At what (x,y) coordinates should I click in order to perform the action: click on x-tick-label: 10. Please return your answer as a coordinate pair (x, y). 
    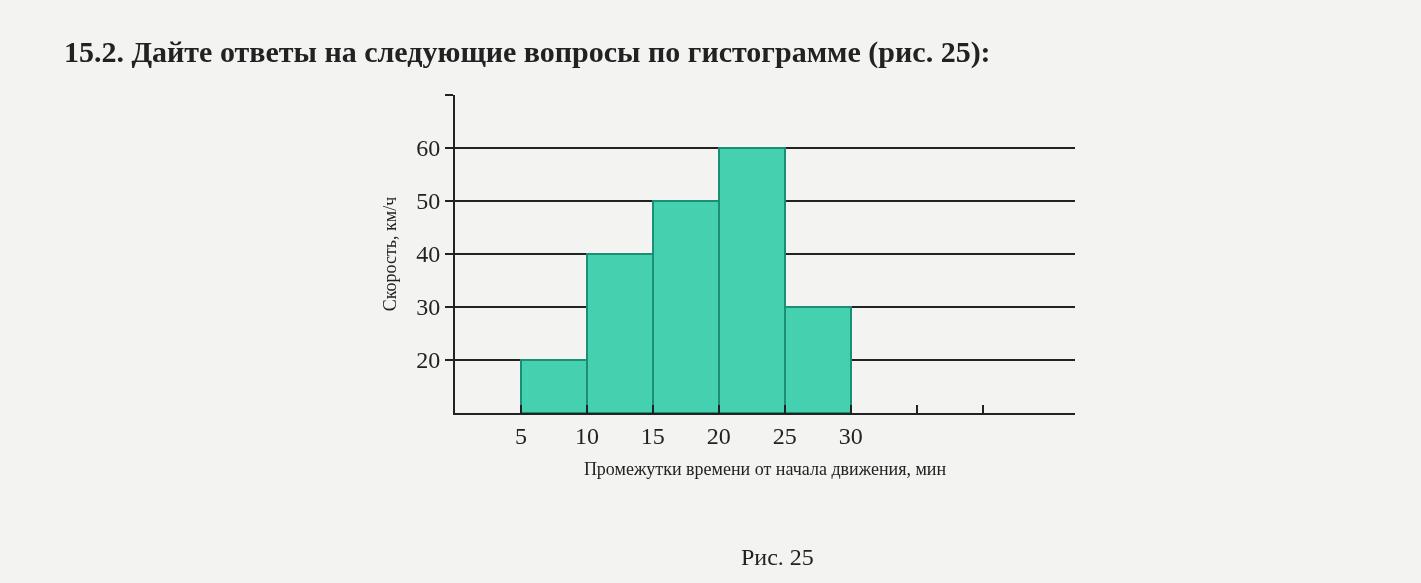
    Looking at the image, I should click on (586, 435).